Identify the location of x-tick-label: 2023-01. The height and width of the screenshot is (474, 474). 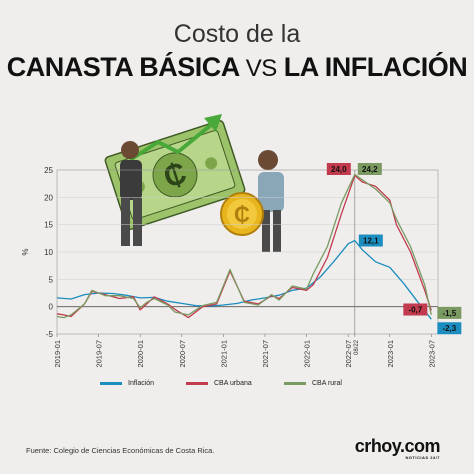
(390, 354).